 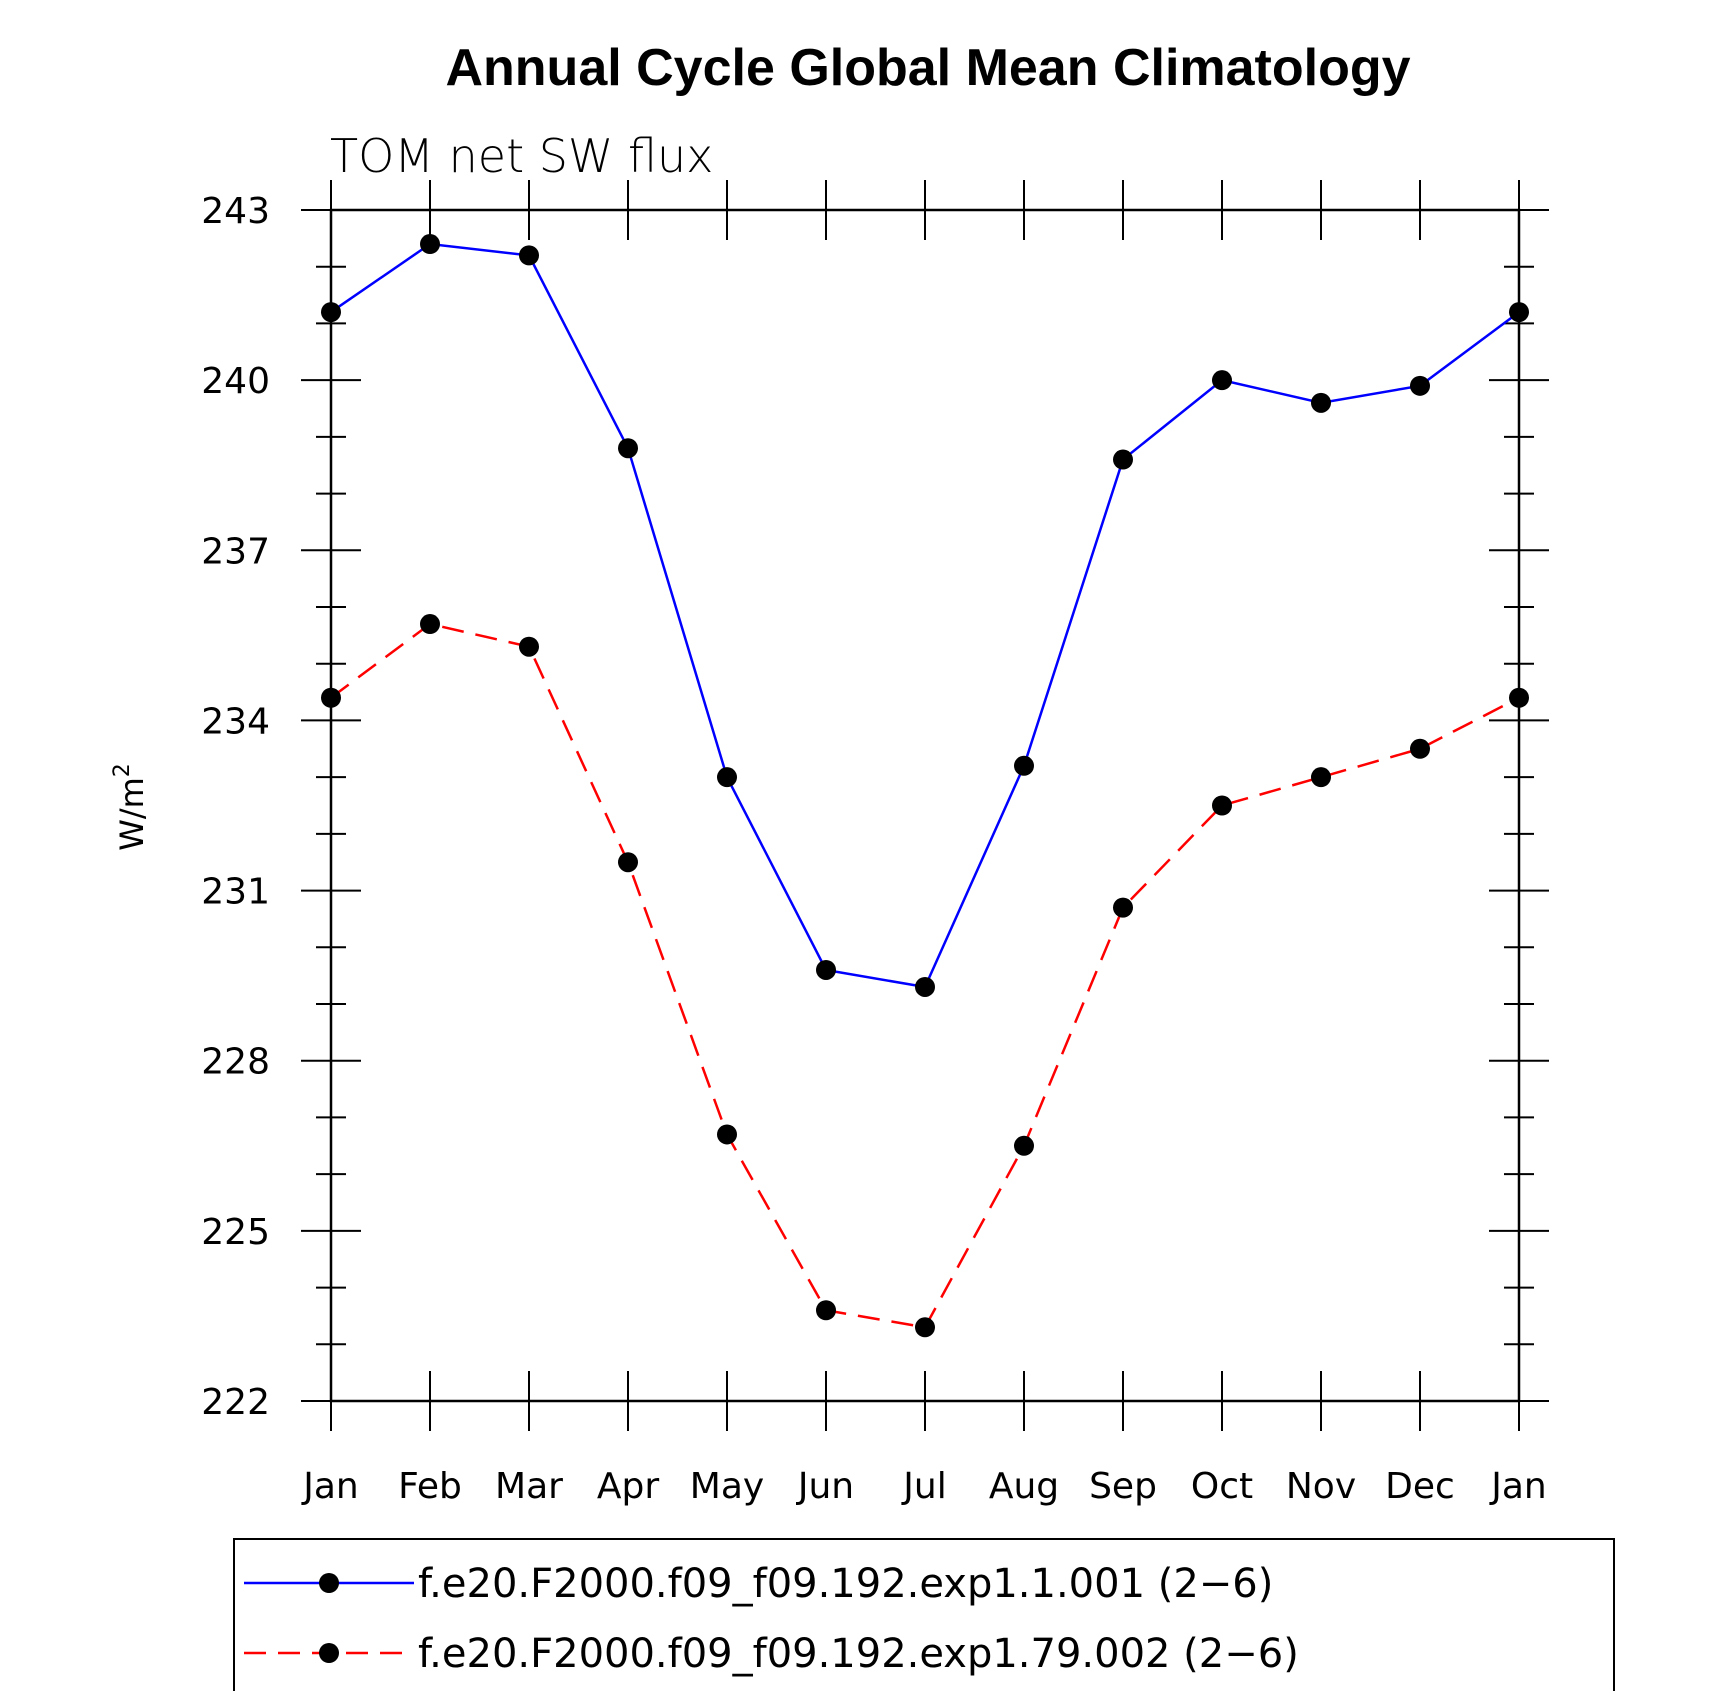 What do you see at coordinates (825, 1486) in the screenshot?
I see `x-tick-label: Jun` at bounding box center [825, 1486].